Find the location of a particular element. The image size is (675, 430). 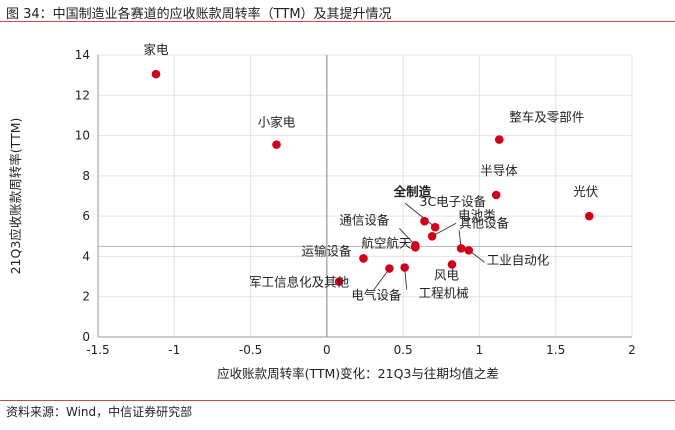

data-label: 军工信息化及其他 is located at coordinates (299, 282).